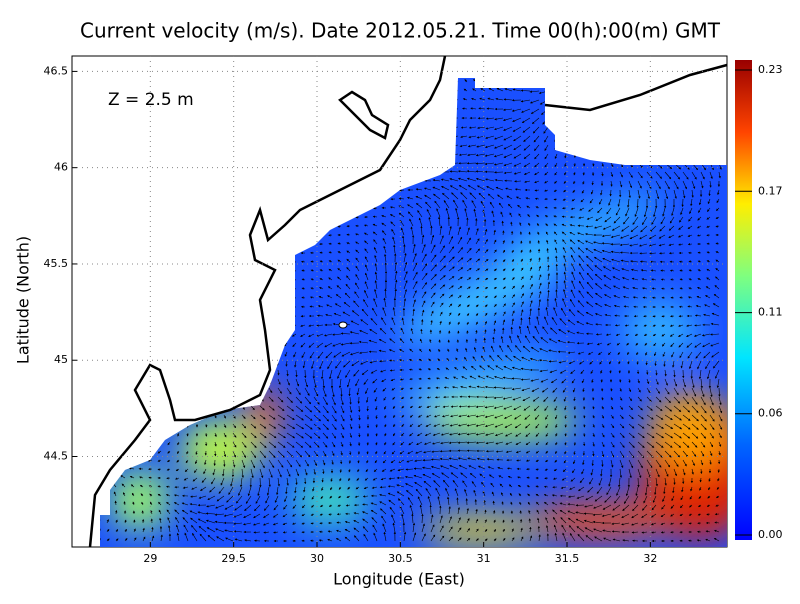  What do you see at coordinates (650, 558) in the screenshot?
I see `x-tick-label: 32` at bounding box center [650, 558].